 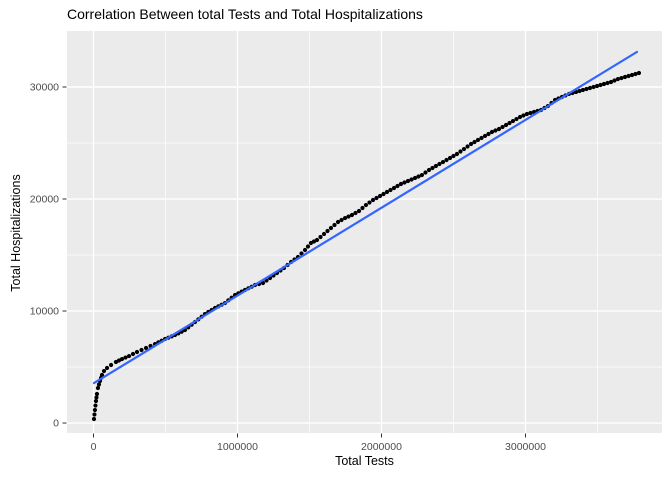 What do you see at coordinates (94, 447) in the screenshot?
I see `x-tick-label: 0` at bounding box center [94, 447].